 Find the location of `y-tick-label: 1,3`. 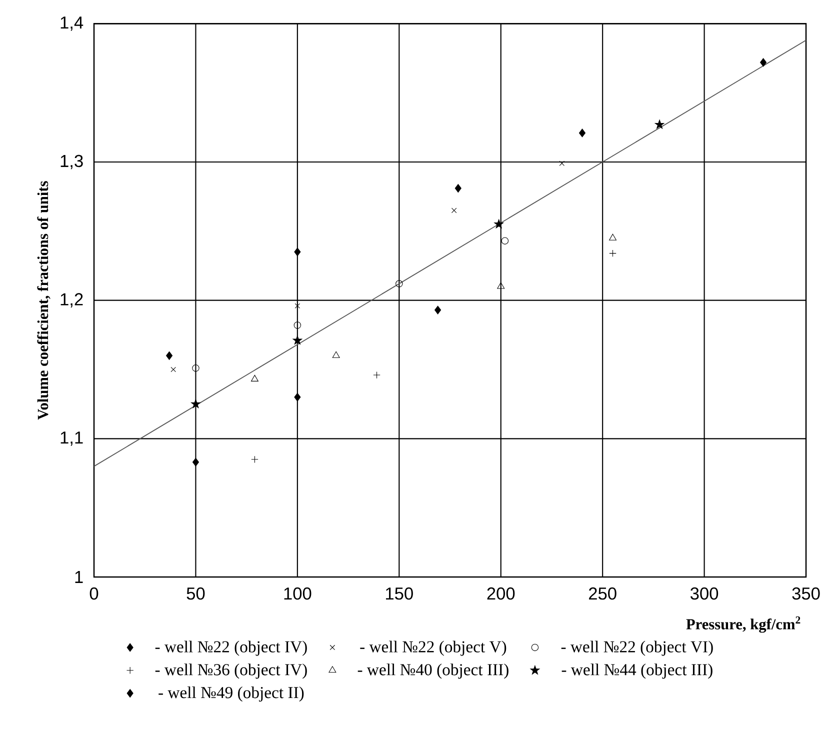

y-tick-label: 1,3 is located at coordinates (71, 162).